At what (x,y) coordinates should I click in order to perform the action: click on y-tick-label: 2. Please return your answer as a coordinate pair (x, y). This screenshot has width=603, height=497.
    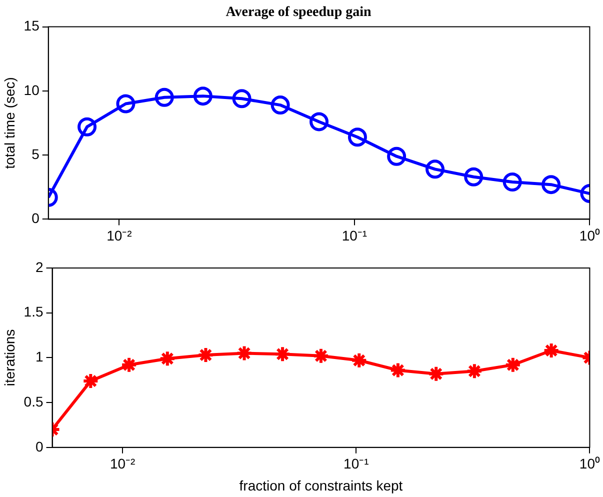
    Looking at the image, I should click on (39, 266).